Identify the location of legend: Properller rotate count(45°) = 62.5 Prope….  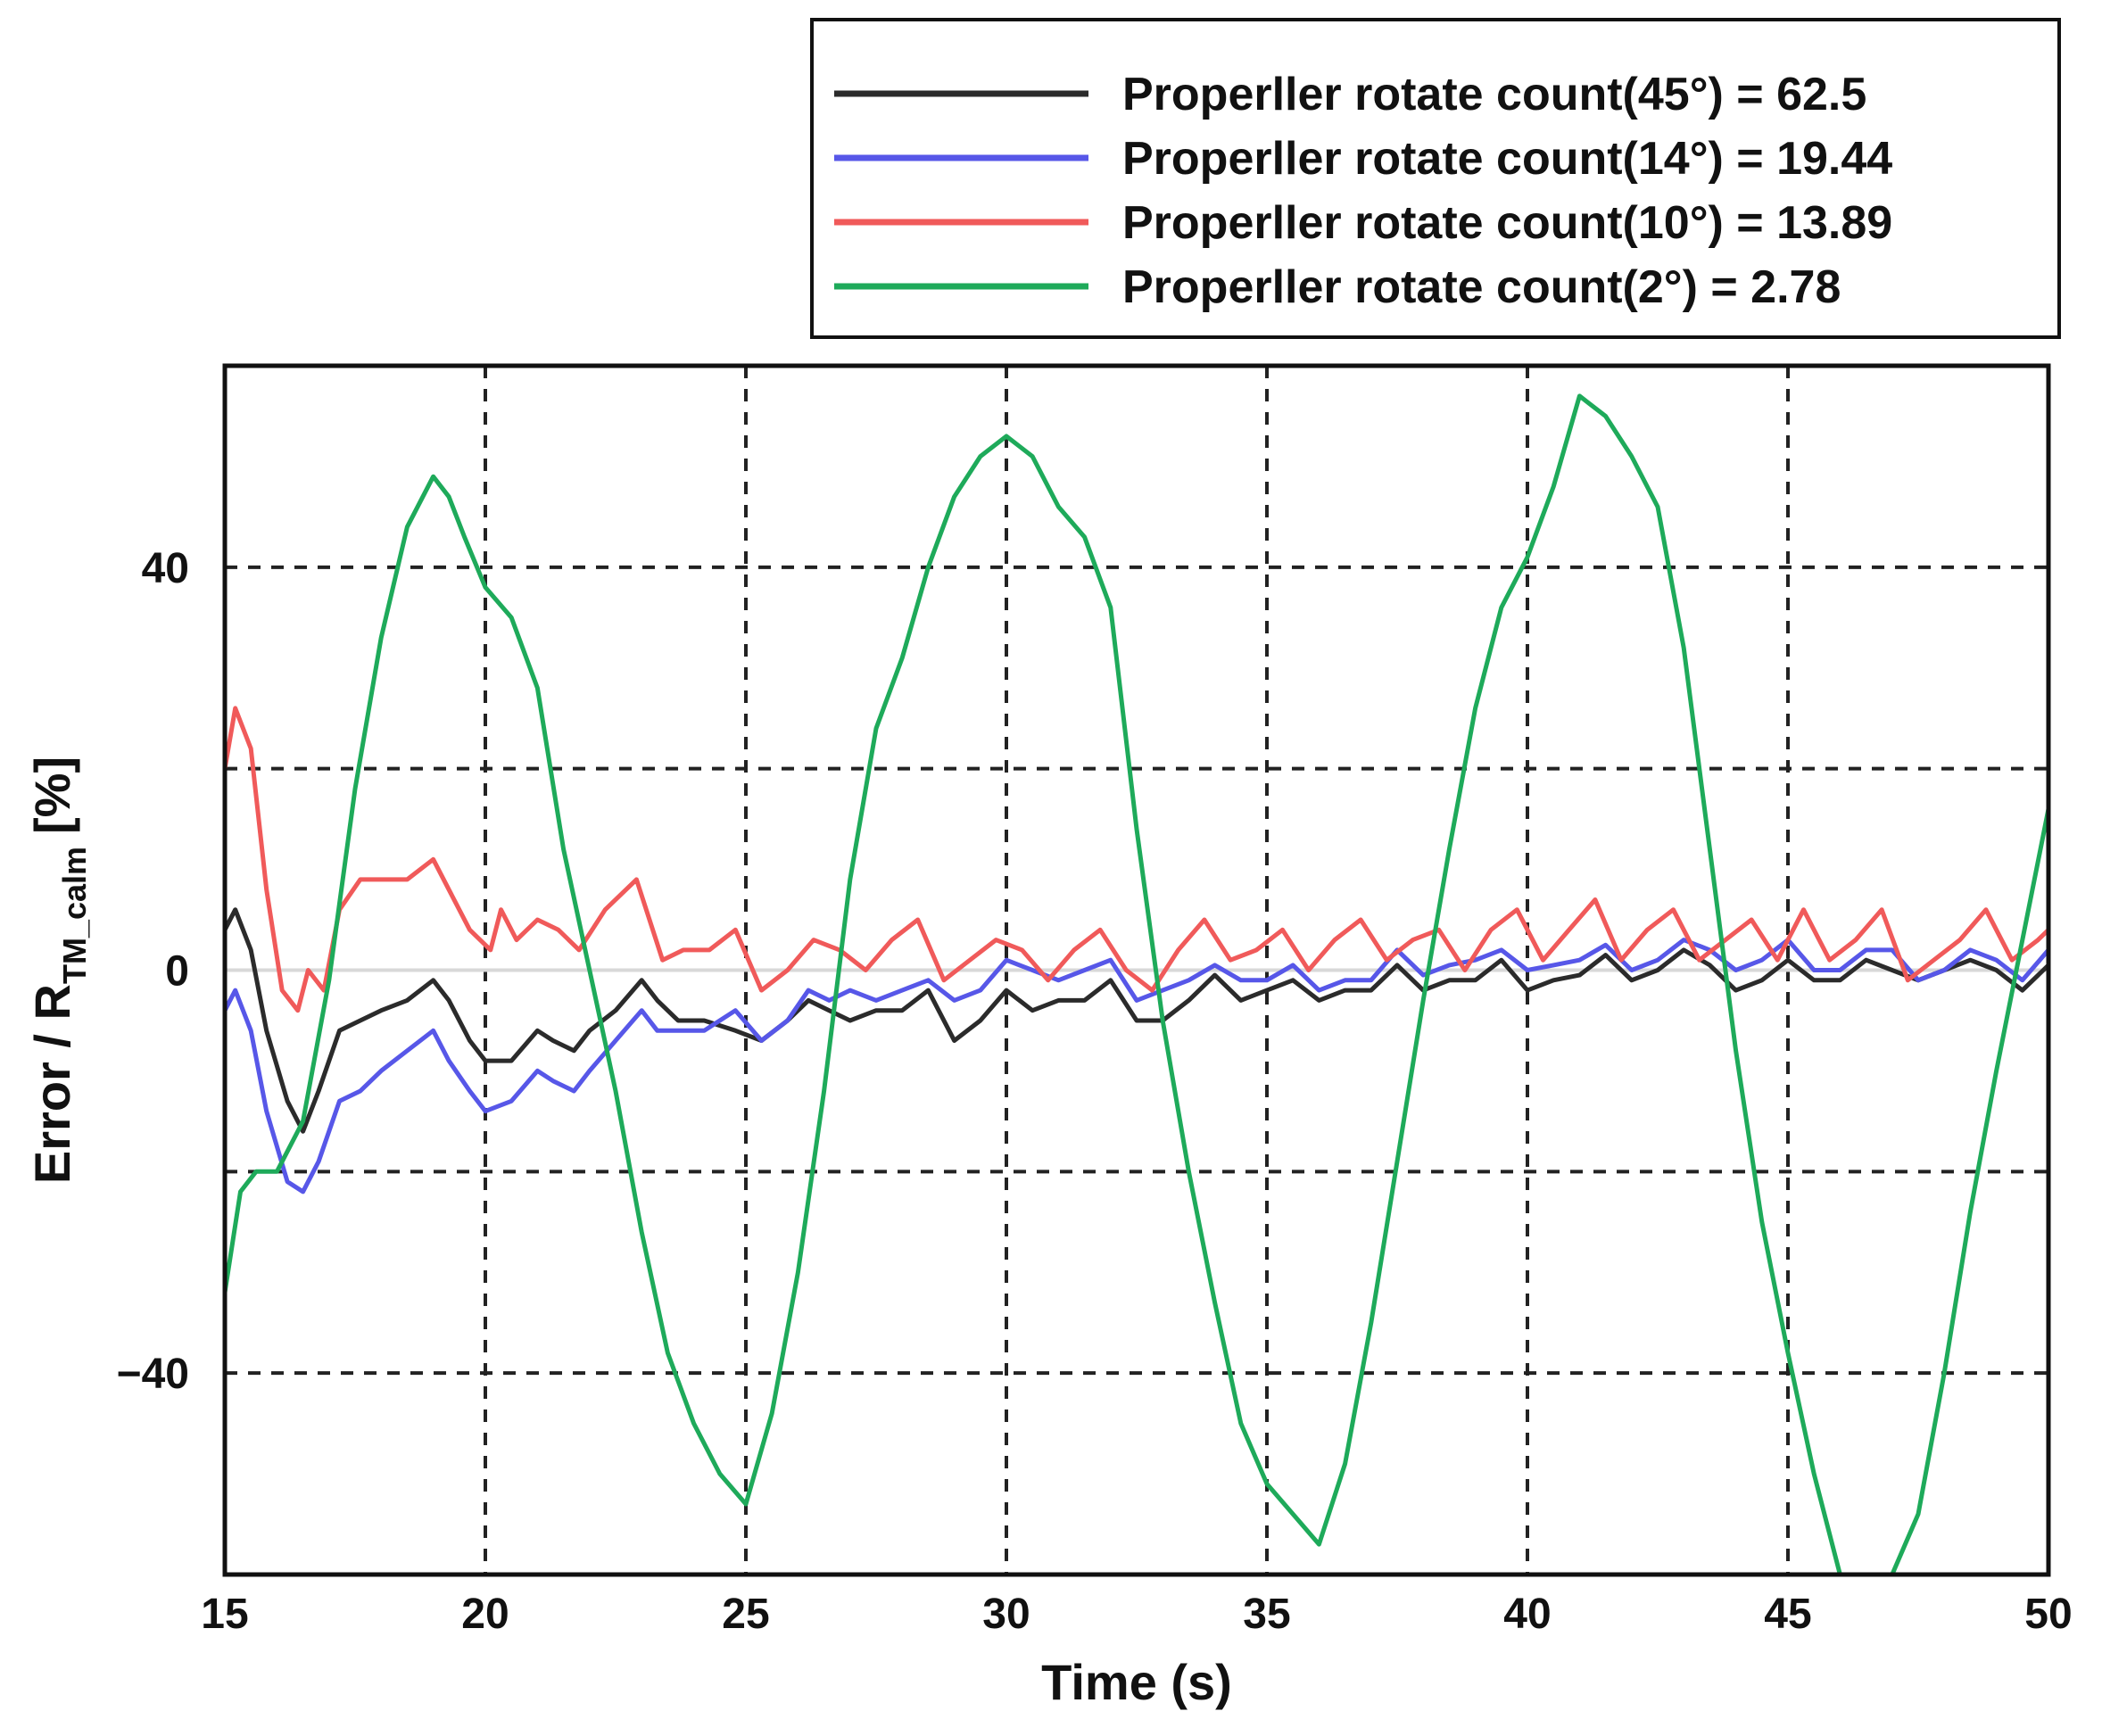
(1435, 178).